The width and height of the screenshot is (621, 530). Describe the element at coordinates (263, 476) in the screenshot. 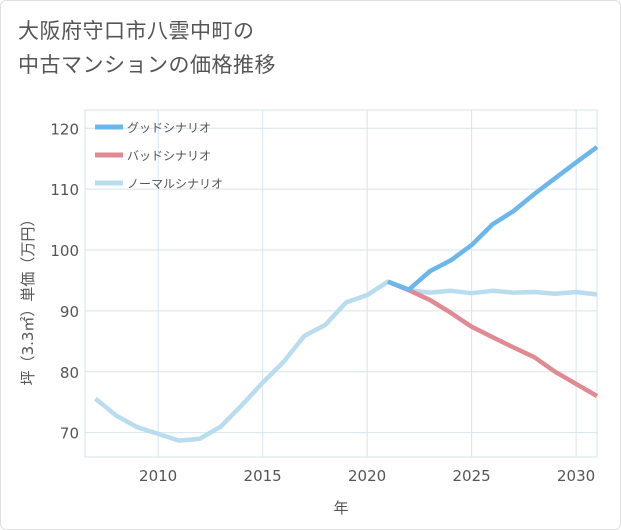

I see `x-tick-label: 2015` at that location.